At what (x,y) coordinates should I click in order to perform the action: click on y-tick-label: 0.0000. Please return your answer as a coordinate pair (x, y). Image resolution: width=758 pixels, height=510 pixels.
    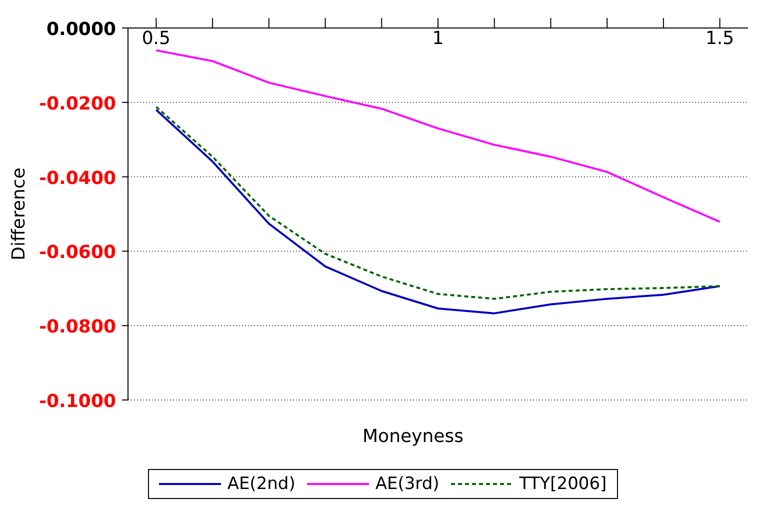
    Looking at the image, I should click on (81, 29).